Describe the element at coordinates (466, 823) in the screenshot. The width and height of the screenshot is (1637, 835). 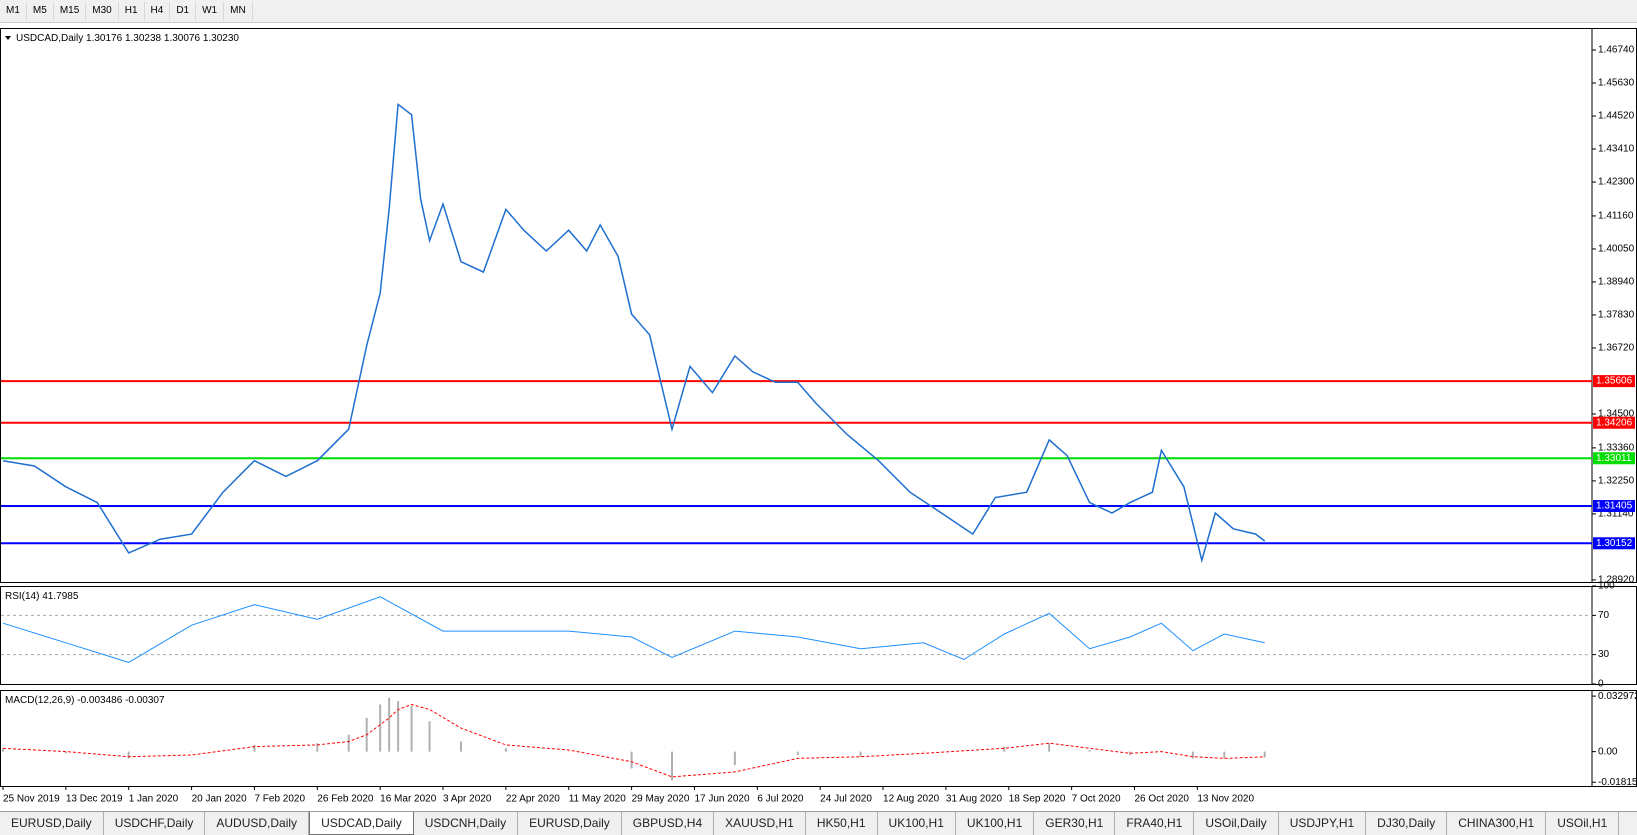
I see `chart-tab: USDCNH,Daily` at that location.